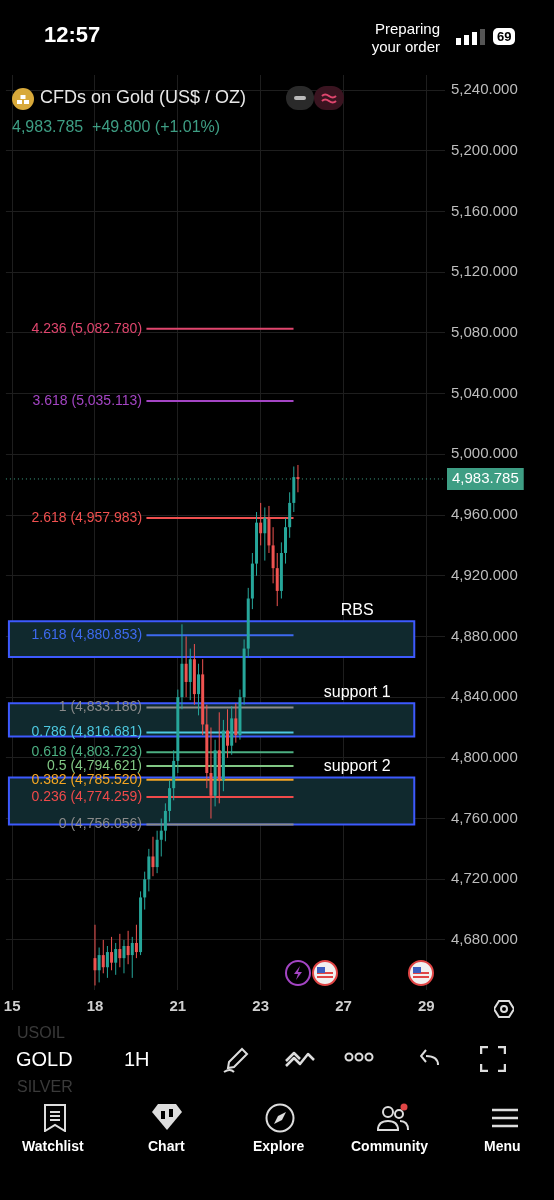 The width and height of the screenshot is (554, 1200). What do you see at coordinates (484, 210) in the screenshot?
I see `y-tick-label: 5,160.000` at bounding box center [484, 210].